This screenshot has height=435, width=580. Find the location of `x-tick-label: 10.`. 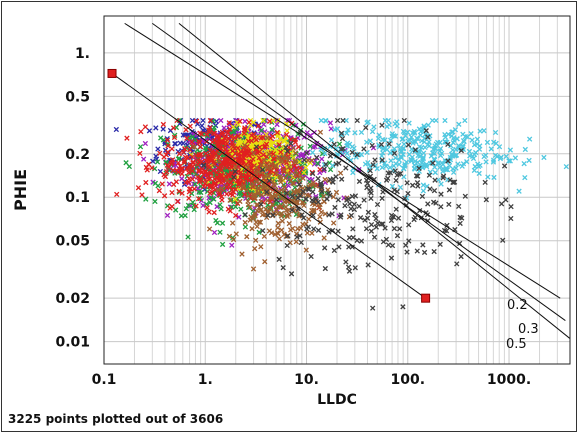

x-tick-label: 10. is located at coordinates (306, 380).